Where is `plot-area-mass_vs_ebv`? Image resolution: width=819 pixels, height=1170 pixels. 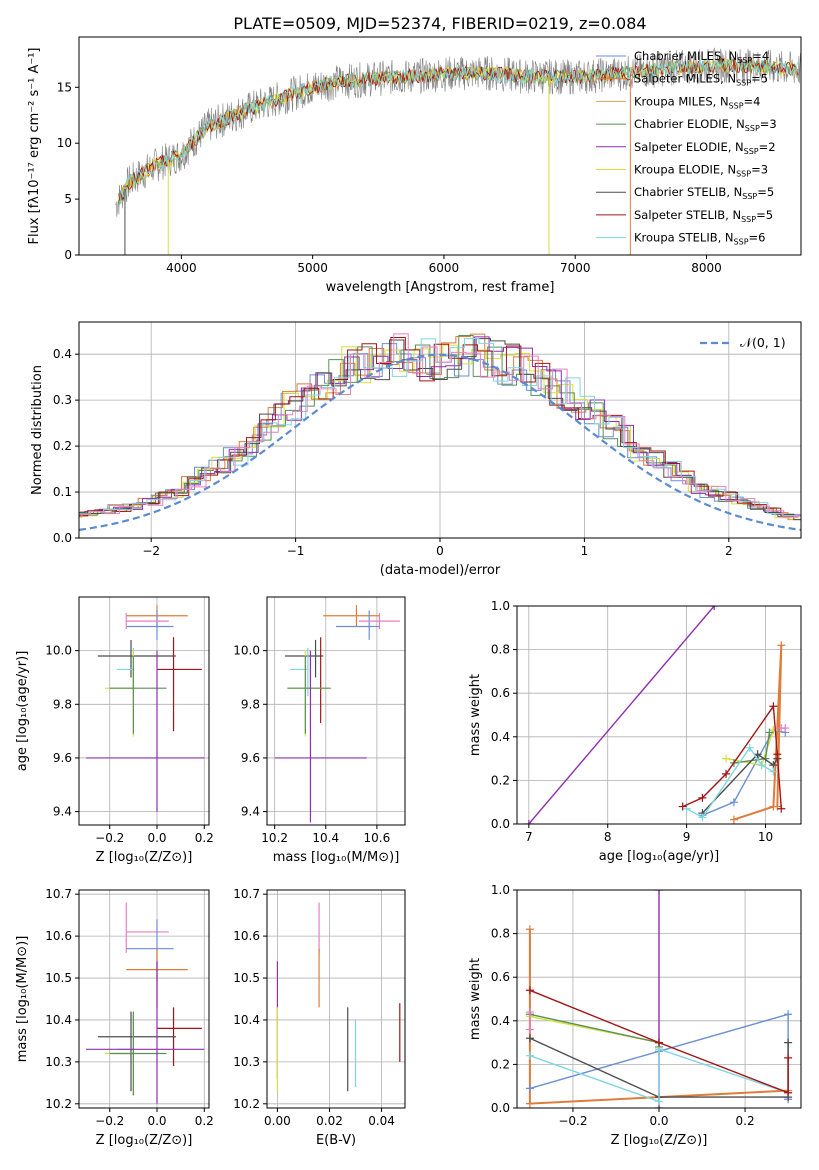 plot-area-mass_vs_ebv is located at coordinates (336, 999).